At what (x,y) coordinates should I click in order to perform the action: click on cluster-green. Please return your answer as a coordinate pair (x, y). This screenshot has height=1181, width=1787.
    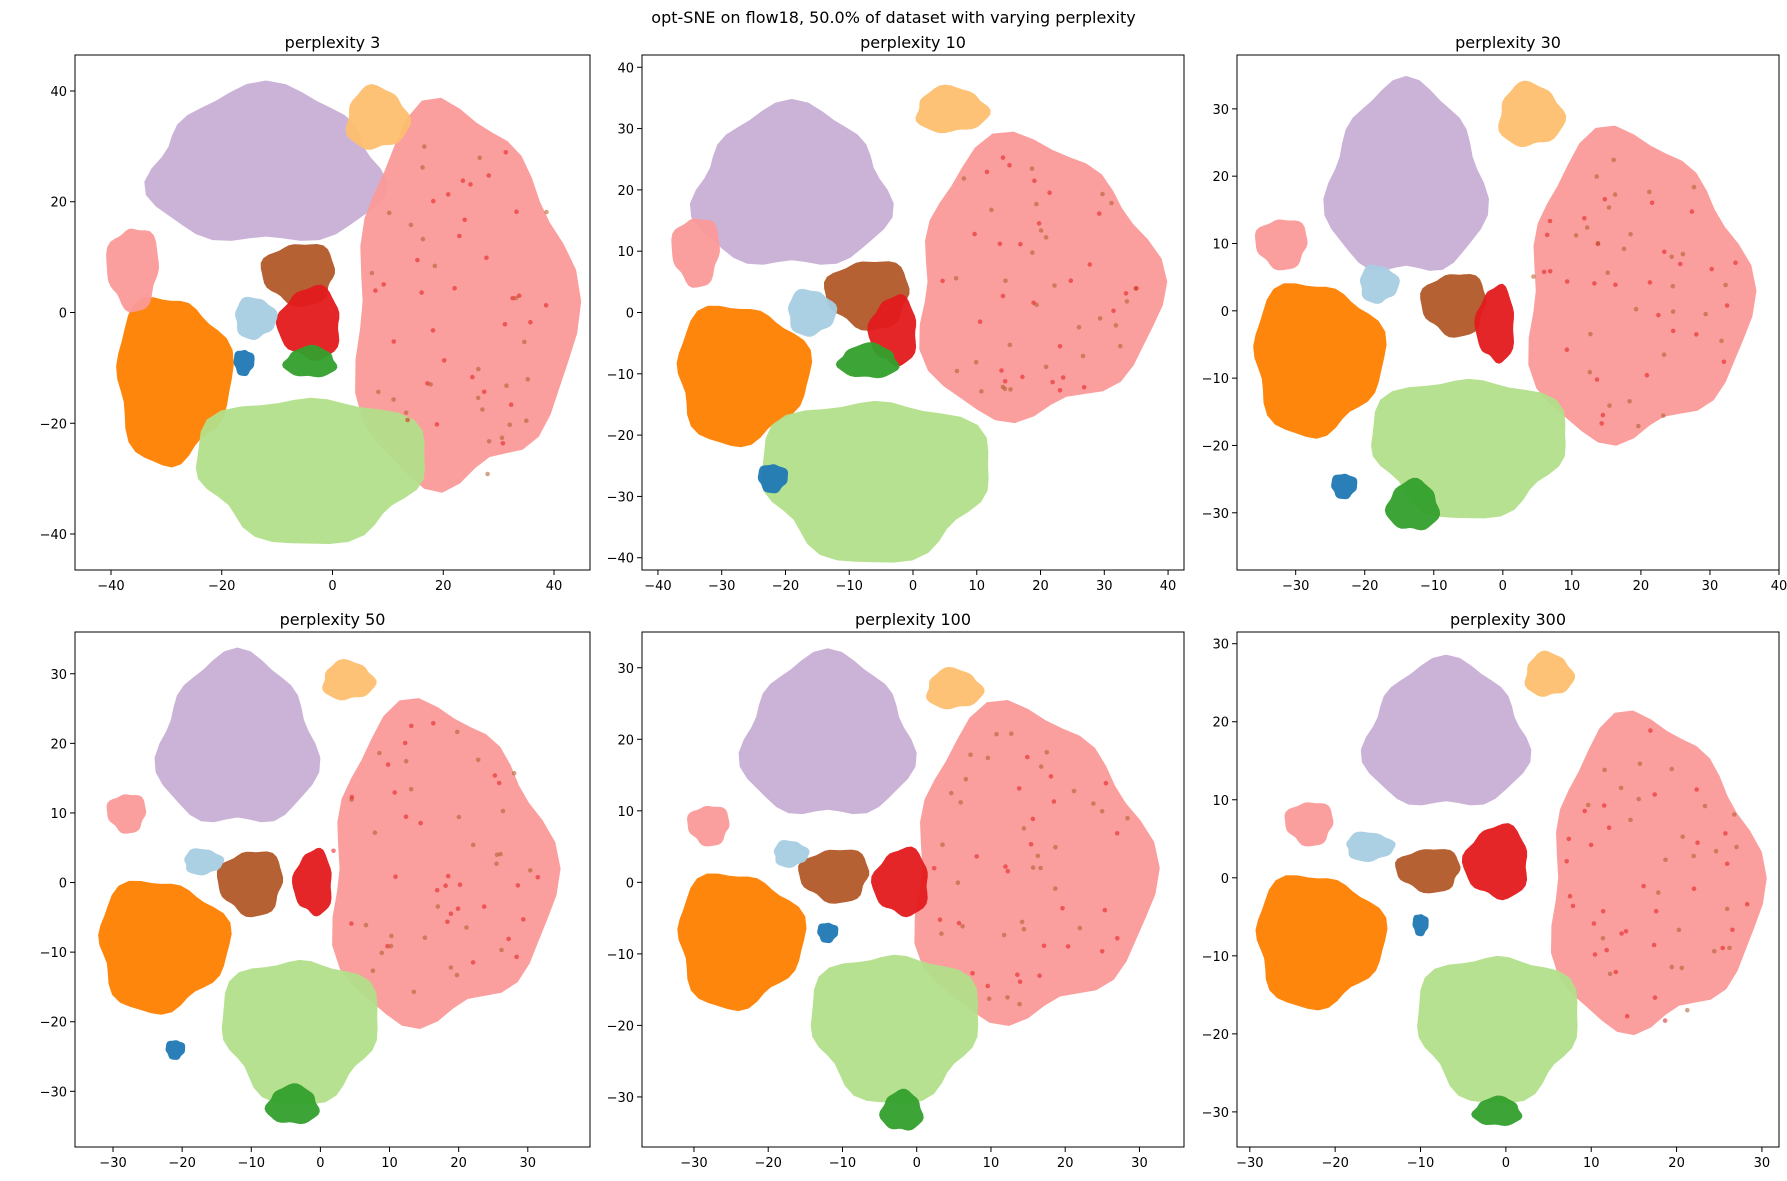
    Looking at the image, I should click on (310, 361).